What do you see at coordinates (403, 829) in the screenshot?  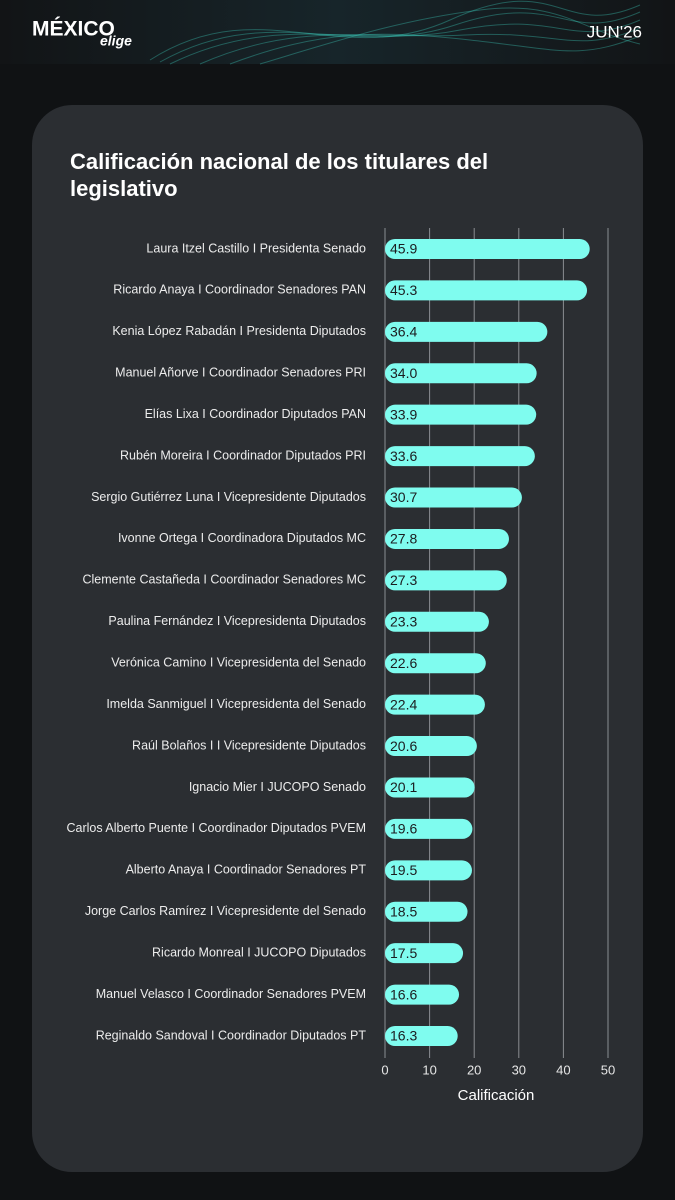 I see `value-label: 19.6` at bounding box center [403, 829].